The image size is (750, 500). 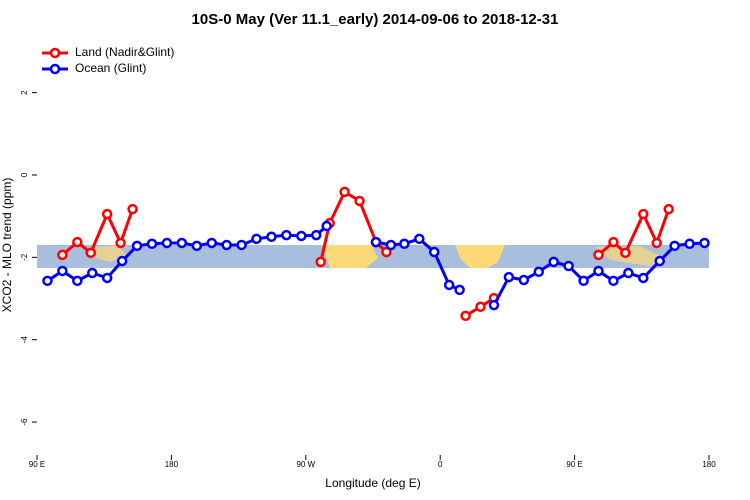 I want to click on y-tick-label: 2, so click(x=24, y=92).